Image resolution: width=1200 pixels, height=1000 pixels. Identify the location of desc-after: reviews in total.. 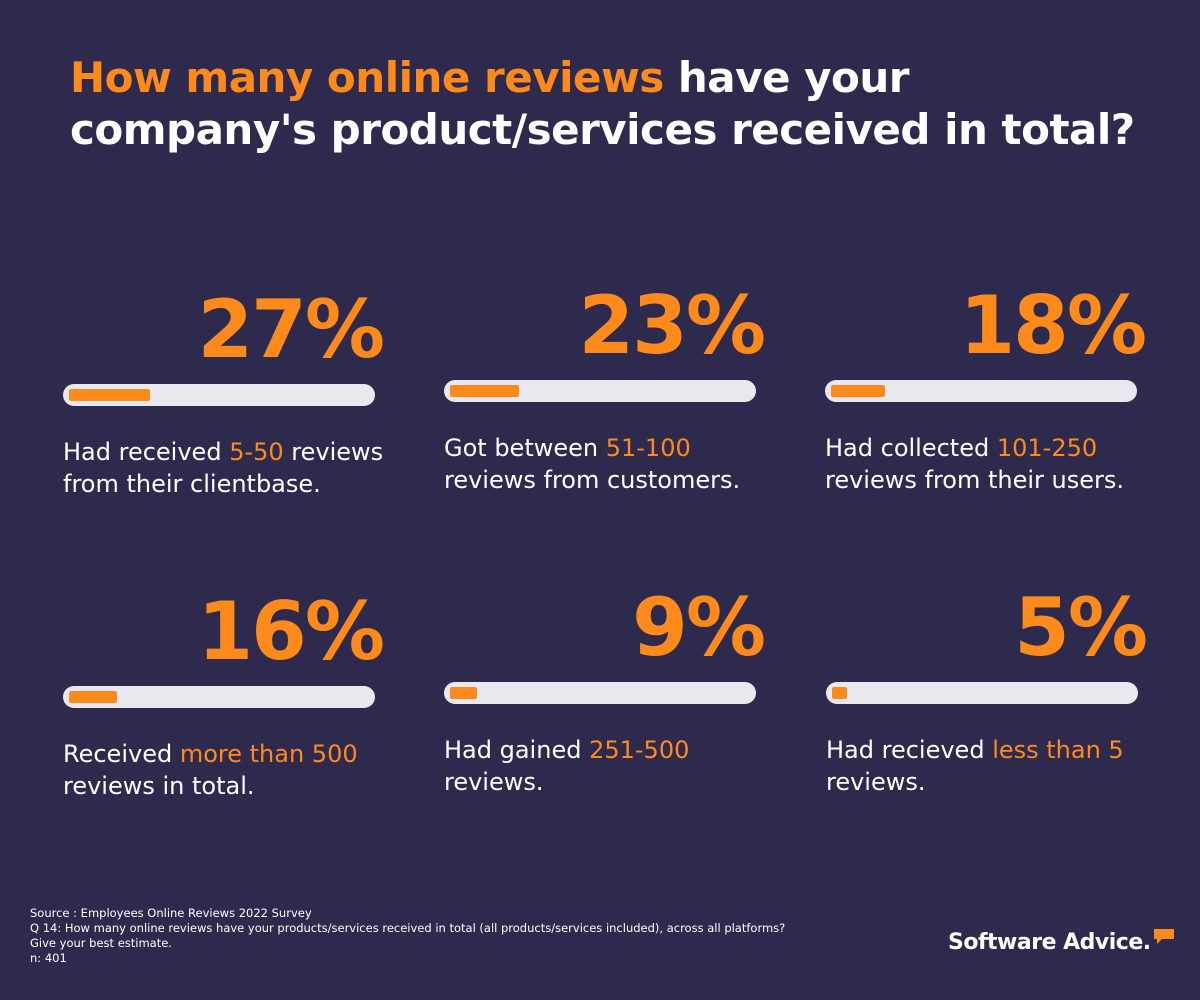
(159, 786).